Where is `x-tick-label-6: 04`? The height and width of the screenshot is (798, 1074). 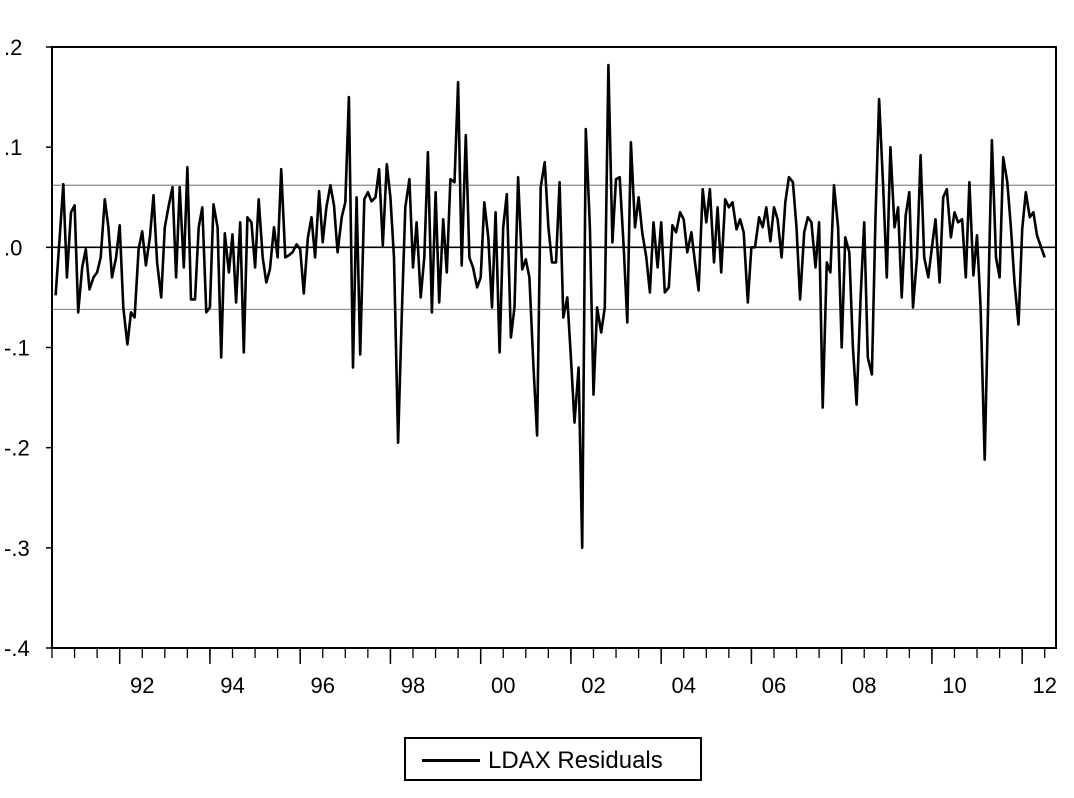
x-tick-label-6: 04 is located at coordinates (683, 685).